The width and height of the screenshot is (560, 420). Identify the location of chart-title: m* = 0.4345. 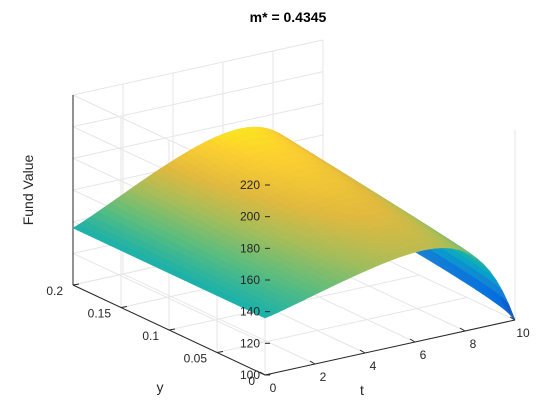
(288, 17).